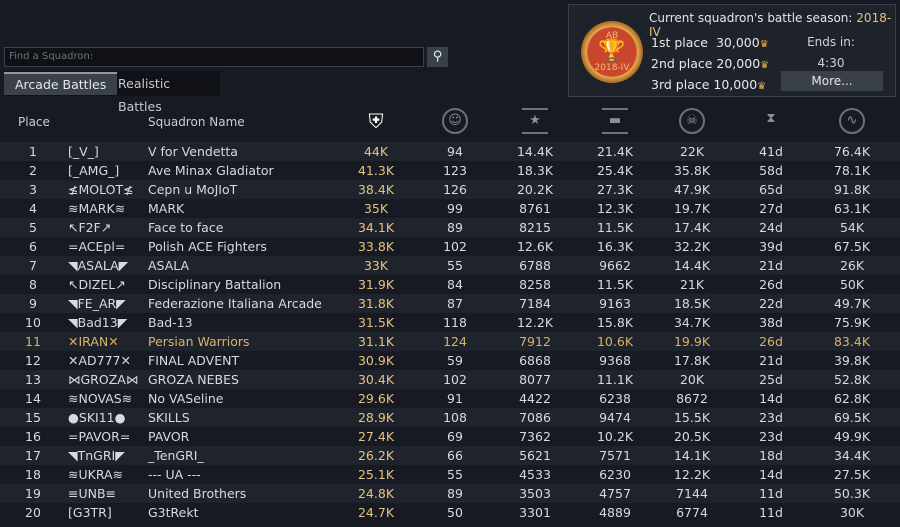 The width and height of the screenshot is (900, 527). What do you see at coordinates (455, 474) in the screenshot?
I see `players-cell: 55` at bounding box center [455, 474].